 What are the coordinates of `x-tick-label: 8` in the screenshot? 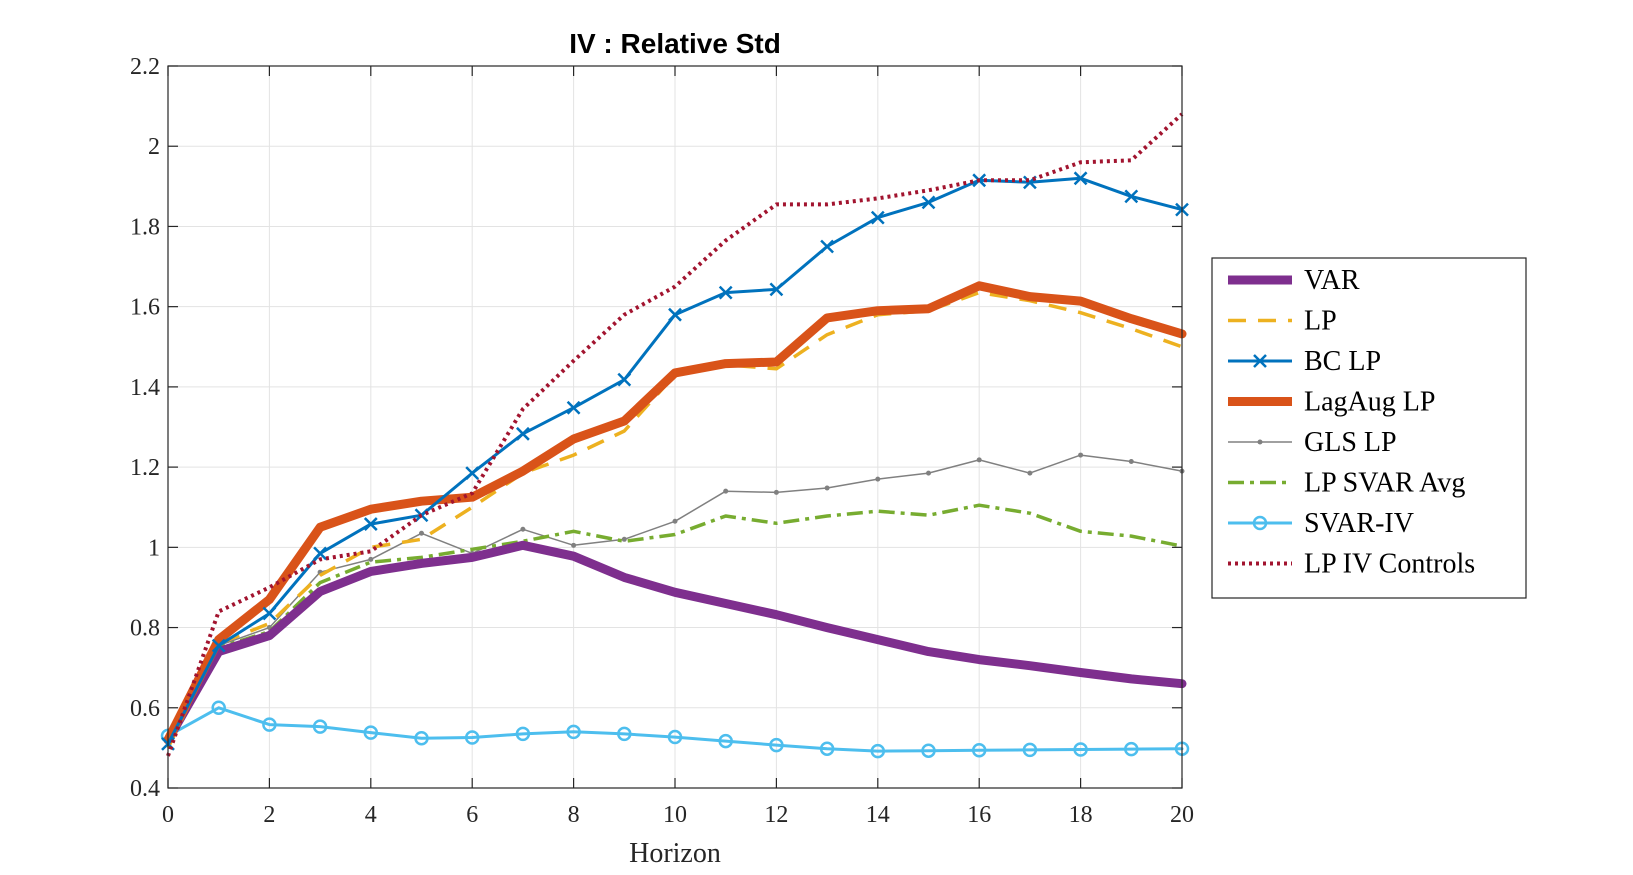 It's located at (574, 815).